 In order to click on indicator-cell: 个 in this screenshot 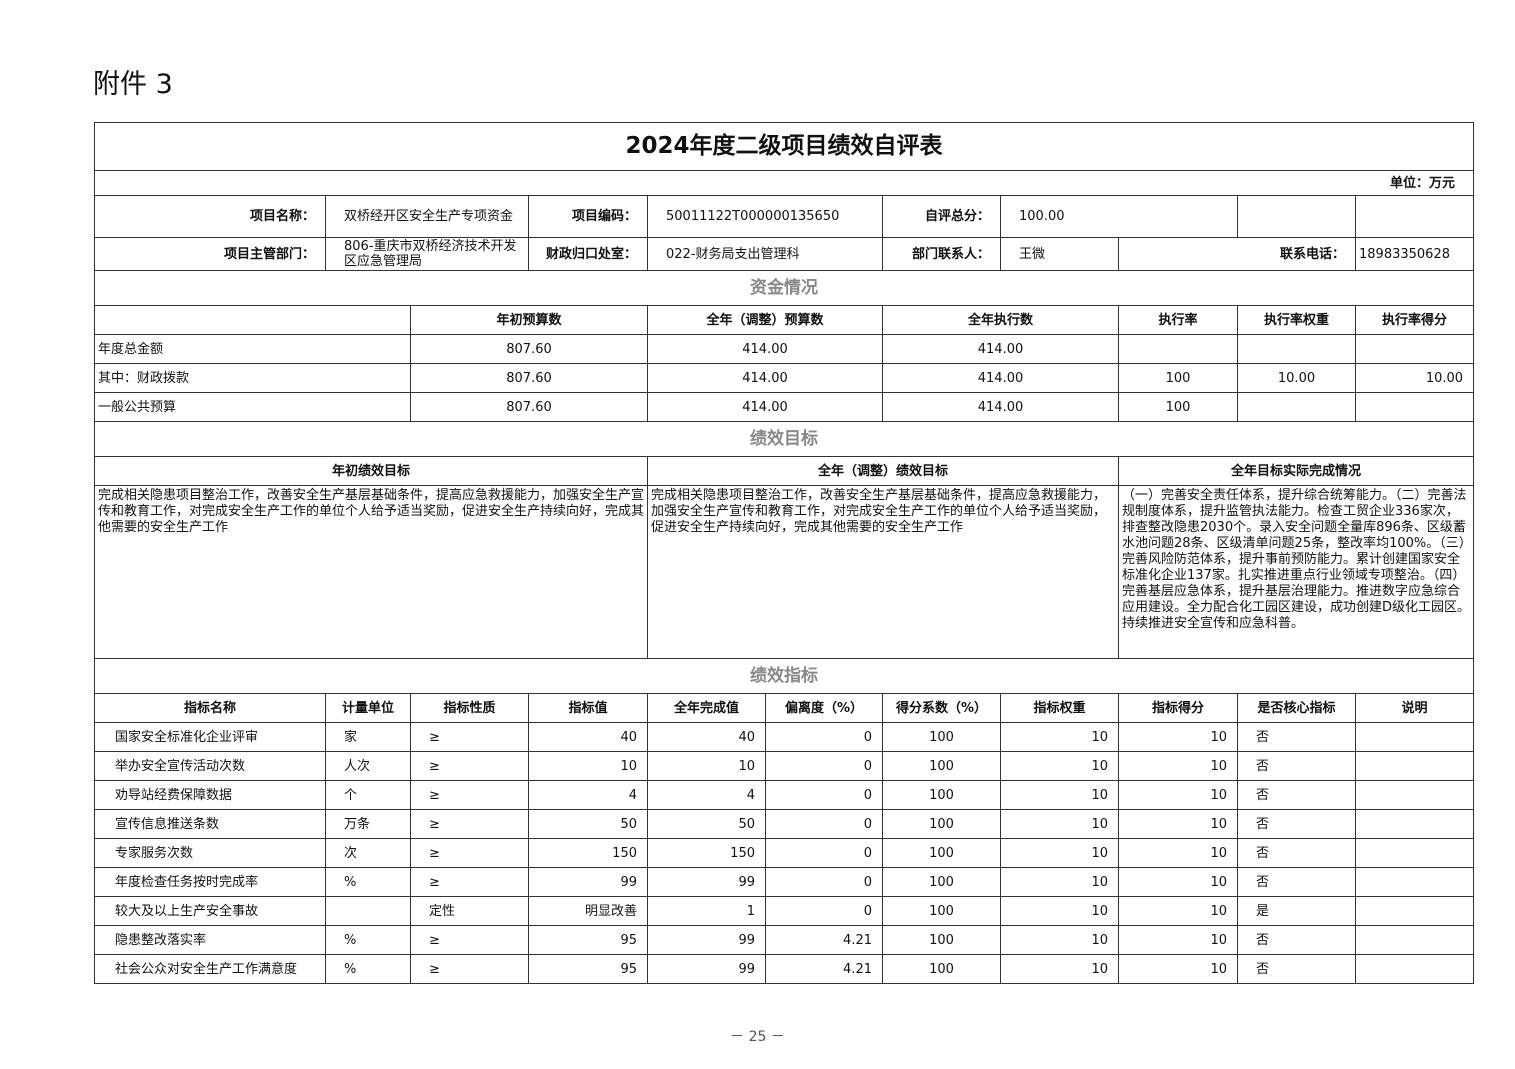, I will do `click(368, 795)`.